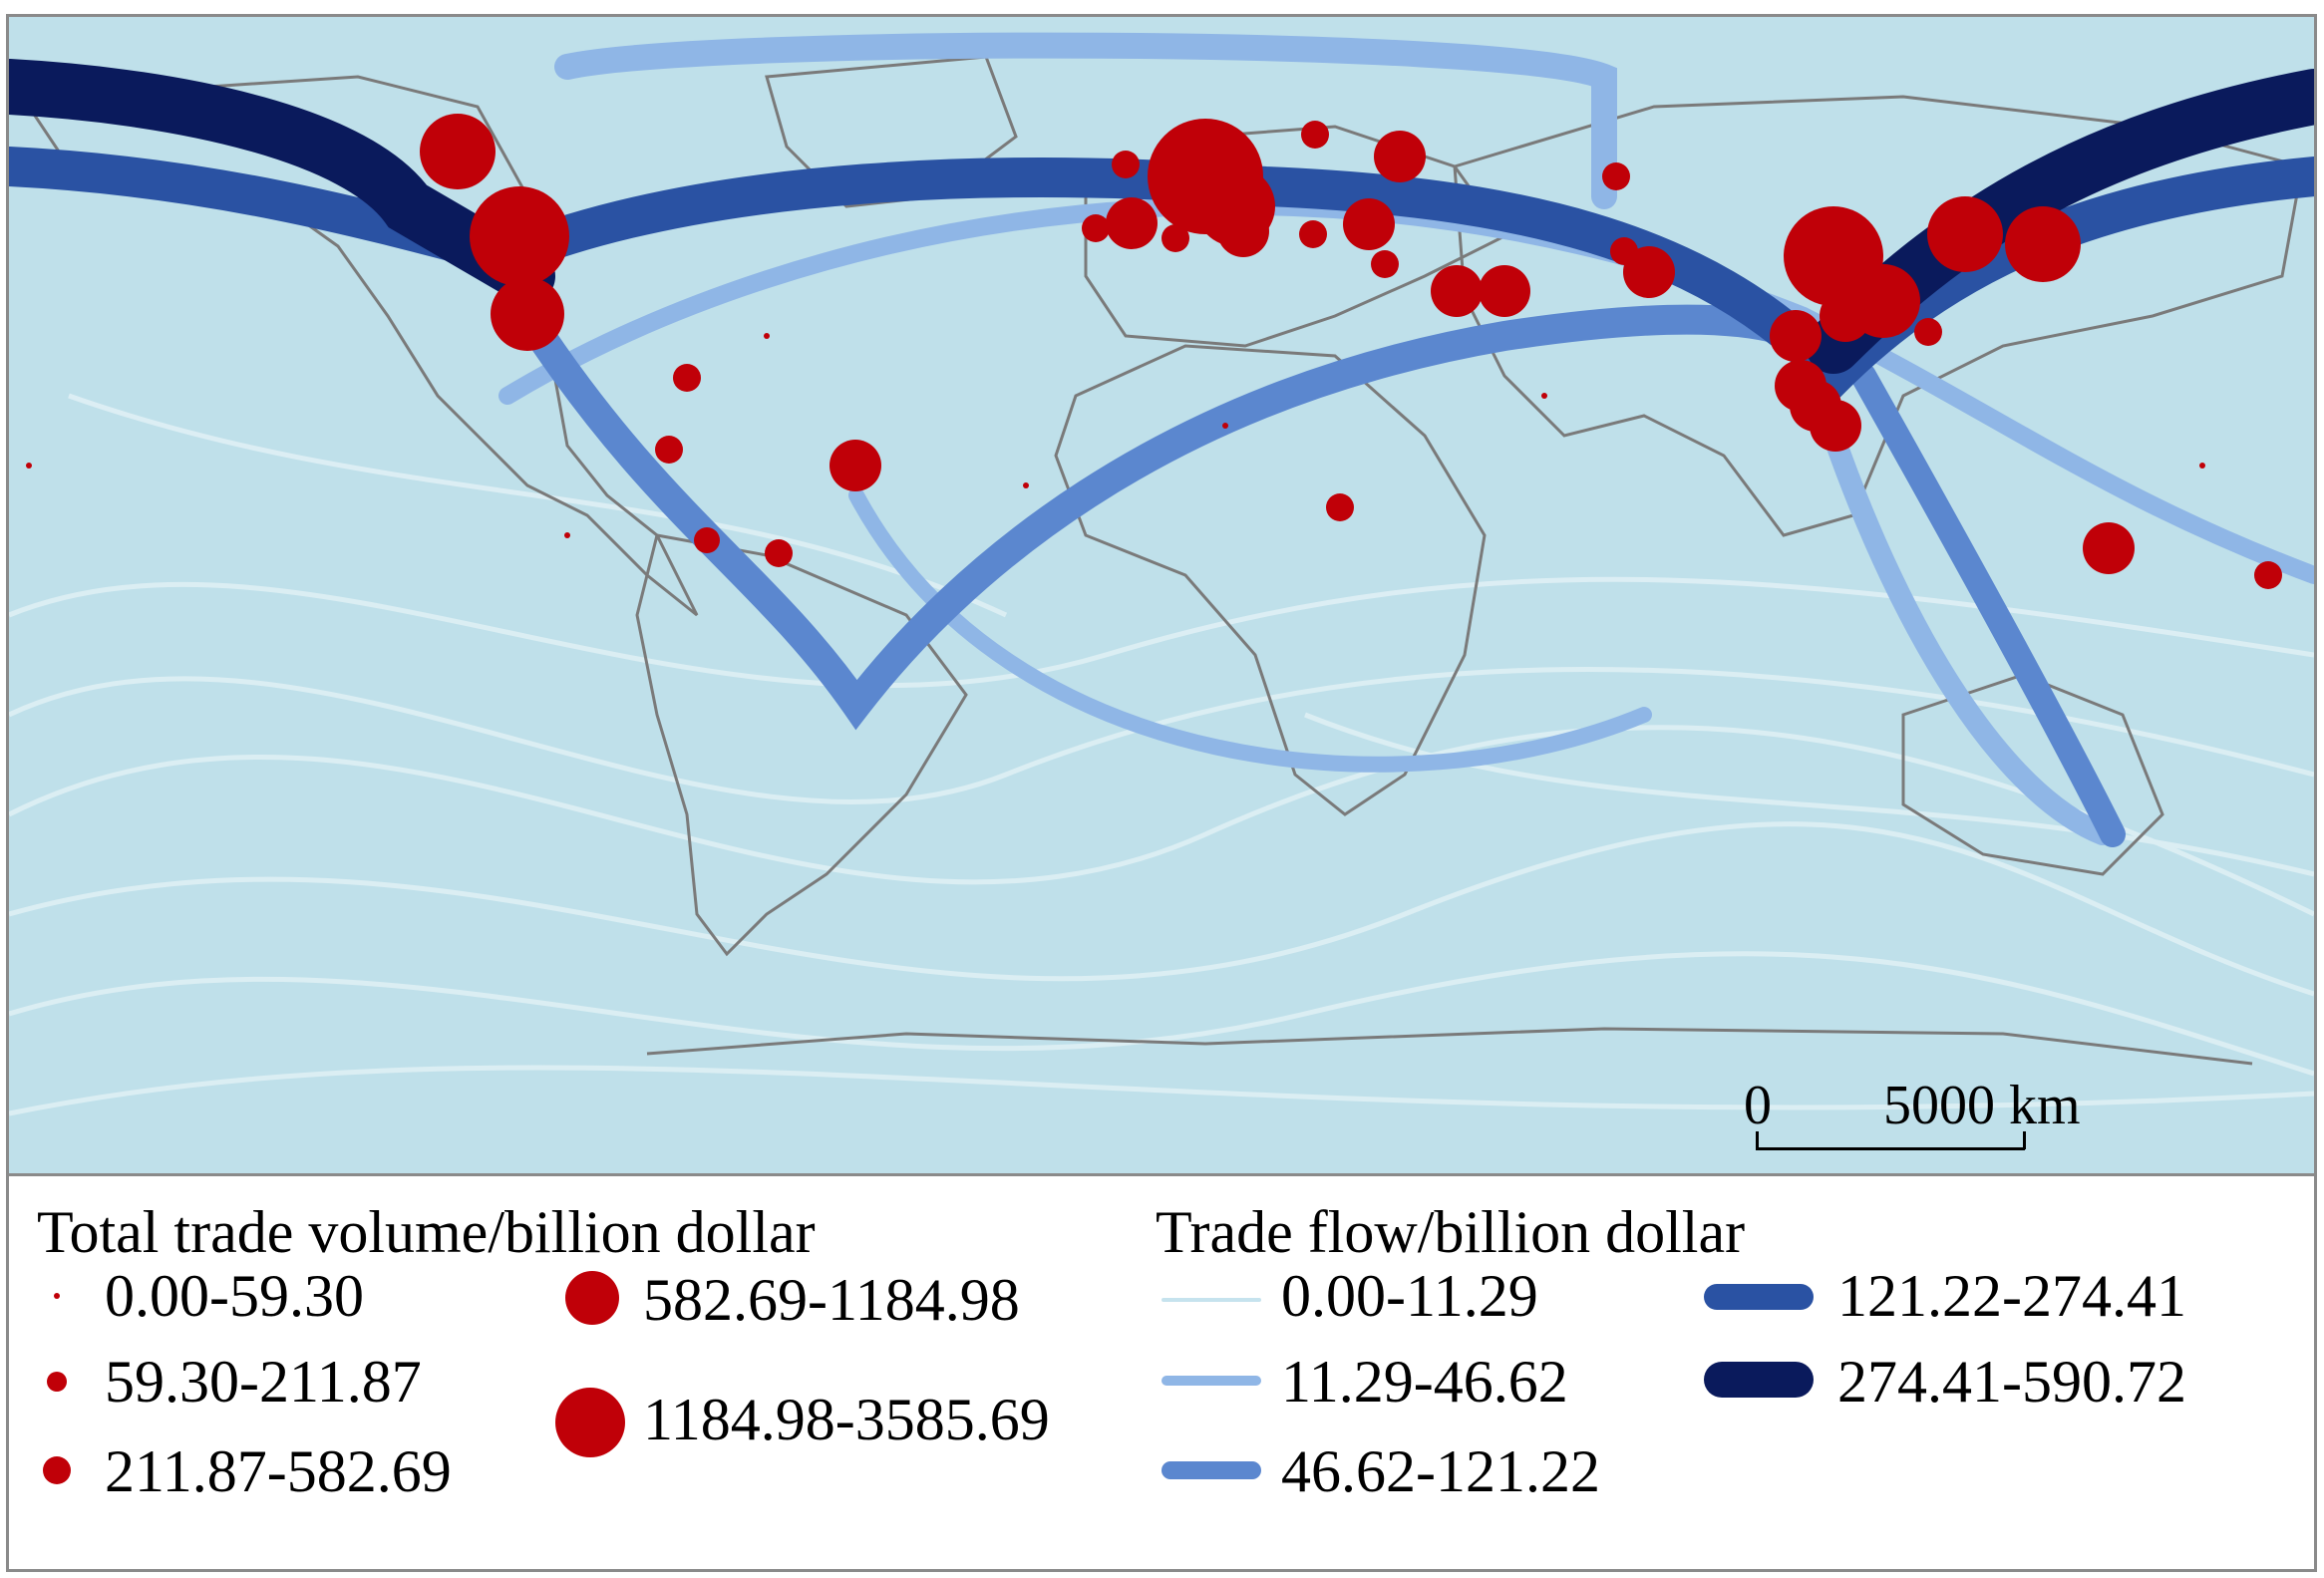 This screenshot has width=2324, height=1578. What do you see at coordinates (1132, 223) in the screenshot?
I see `node-spain` at bounding box center [1132, 223].